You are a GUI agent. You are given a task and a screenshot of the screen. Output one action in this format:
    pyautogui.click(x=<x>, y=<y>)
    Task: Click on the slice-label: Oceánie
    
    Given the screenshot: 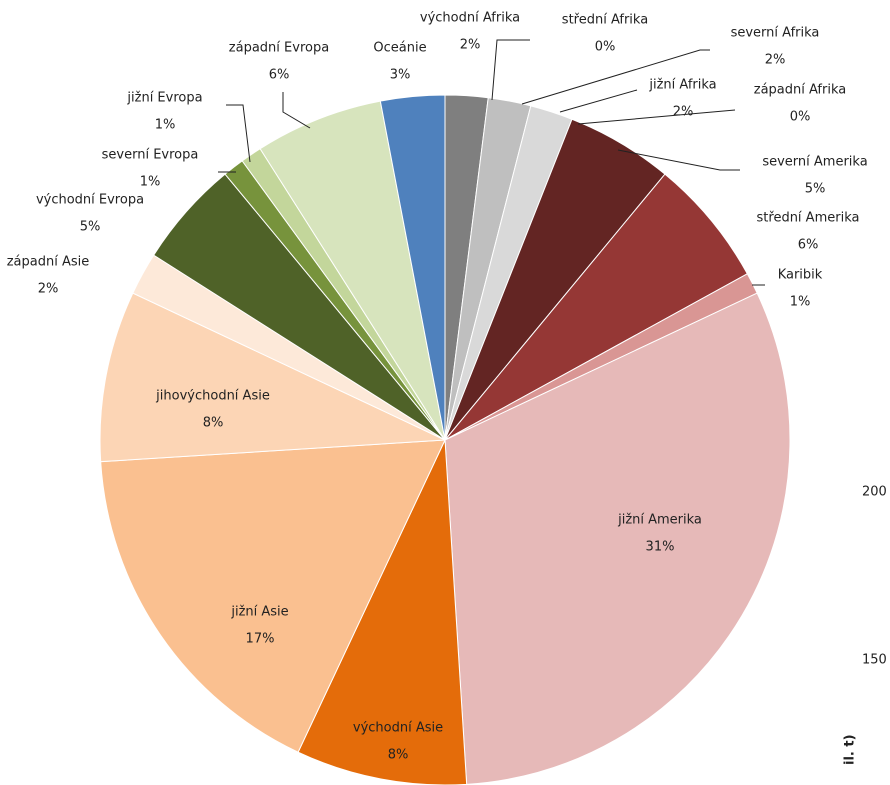 What is the action you would take?
    pyautogui.click(x=399, y=48)
    